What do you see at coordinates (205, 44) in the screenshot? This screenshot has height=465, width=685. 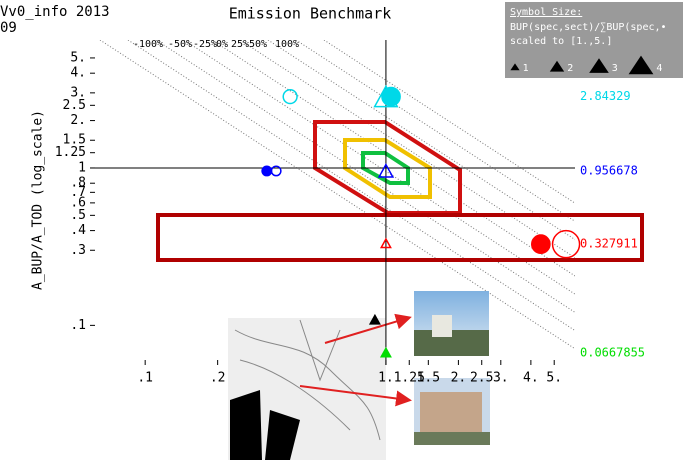 I see `diagonal-label: -25%` at bounding box center [205, 44].